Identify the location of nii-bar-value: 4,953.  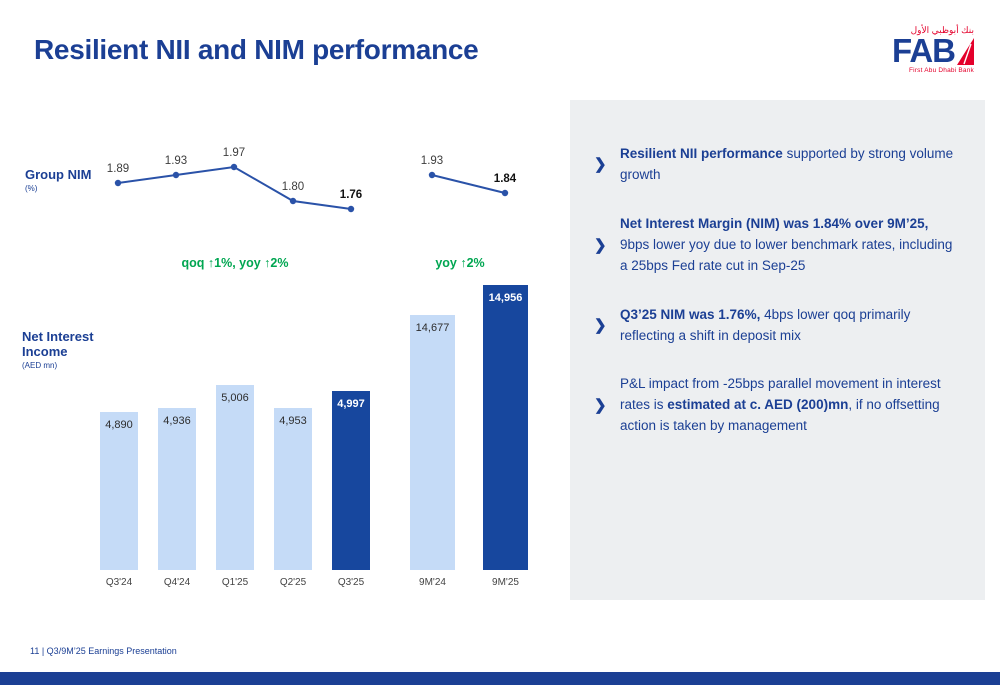
(293, 421).